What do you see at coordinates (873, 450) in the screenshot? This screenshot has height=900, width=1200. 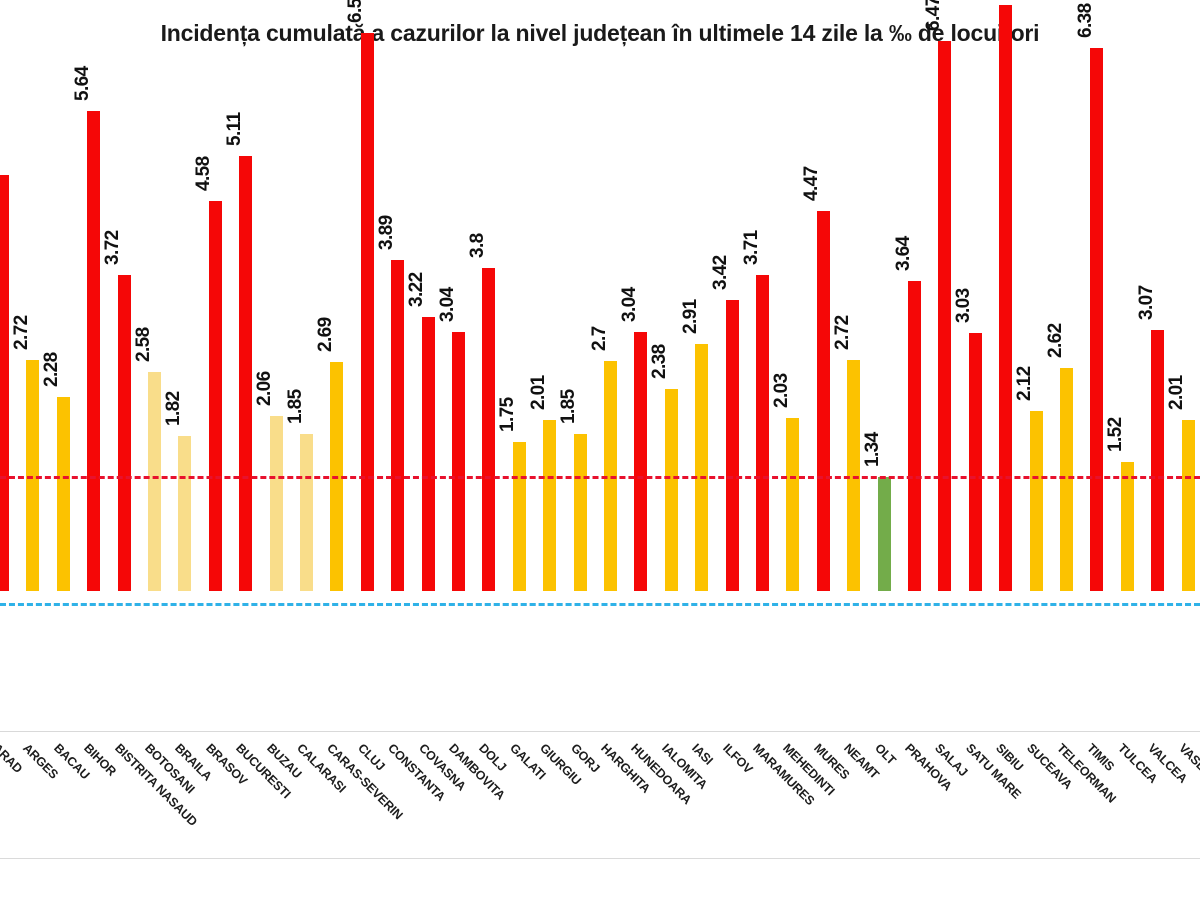 I see `bar-value-label: 1.34` at bounding box center [873, 450].